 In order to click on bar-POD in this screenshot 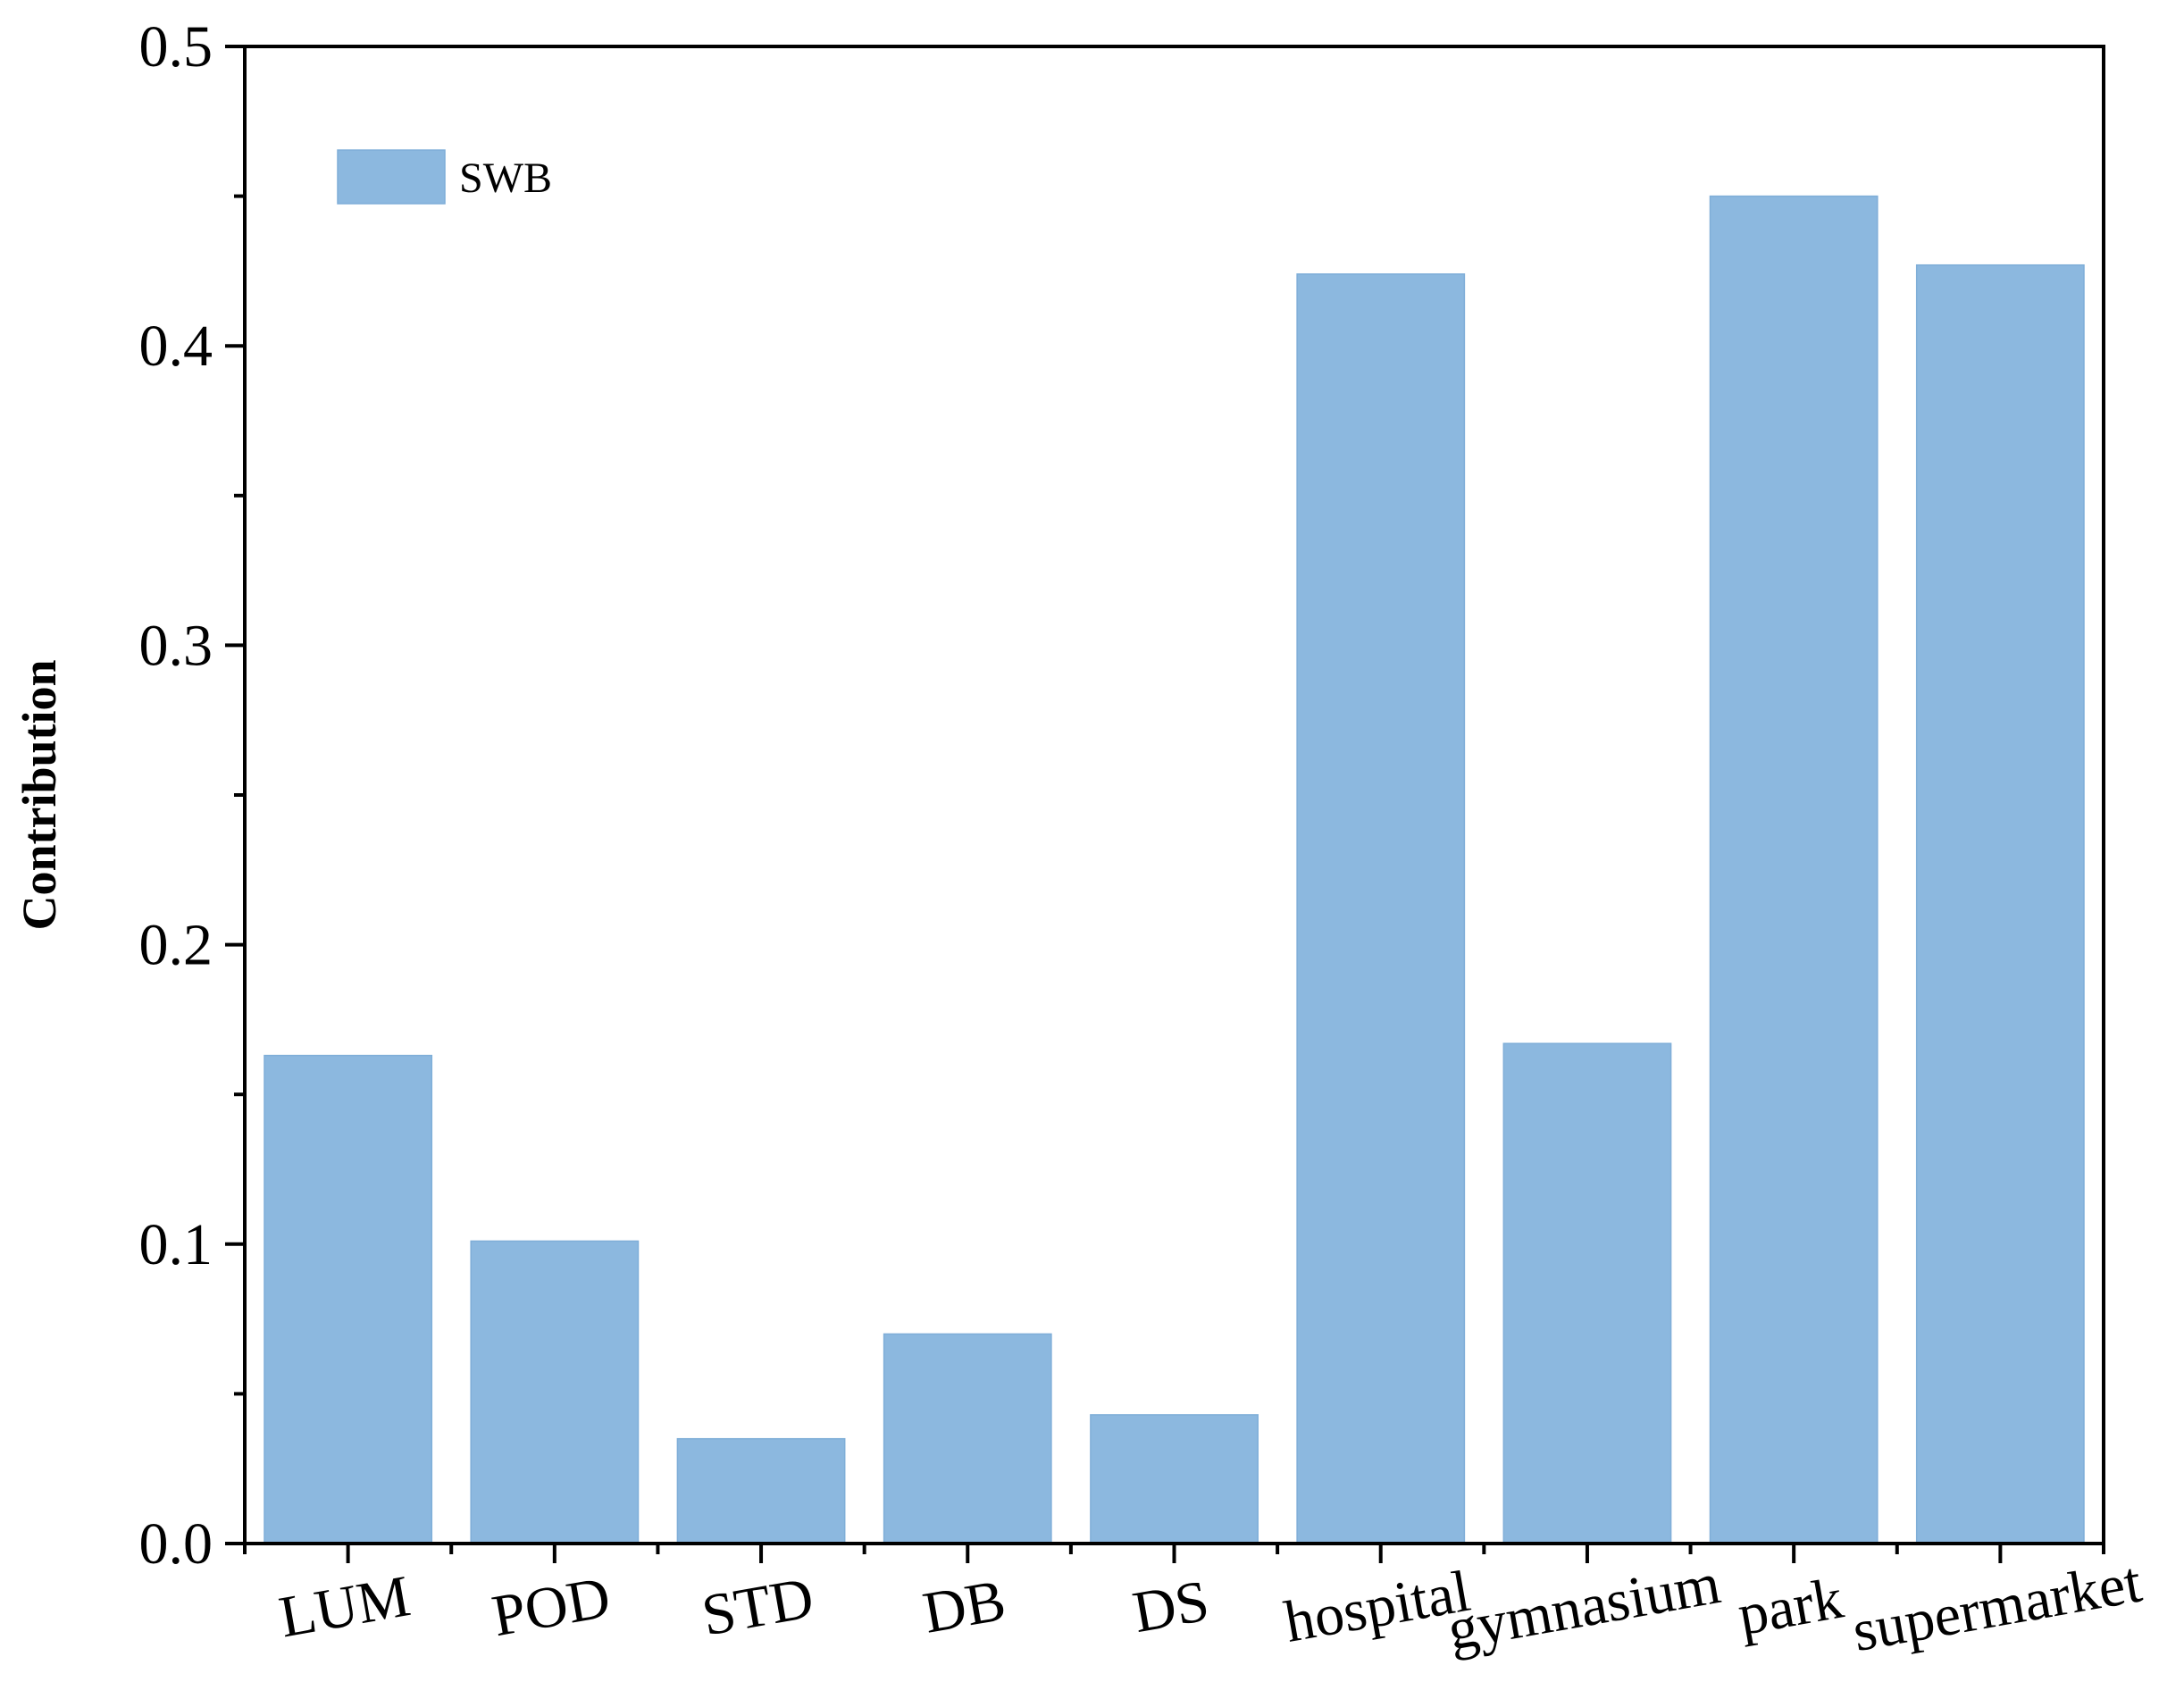, I will do `click(555, 1392)`.